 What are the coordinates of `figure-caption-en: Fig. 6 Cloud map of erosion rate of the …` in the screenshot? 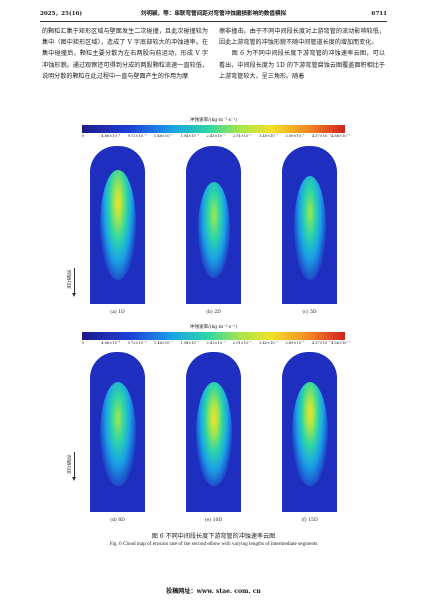 It's located at (213, 544).